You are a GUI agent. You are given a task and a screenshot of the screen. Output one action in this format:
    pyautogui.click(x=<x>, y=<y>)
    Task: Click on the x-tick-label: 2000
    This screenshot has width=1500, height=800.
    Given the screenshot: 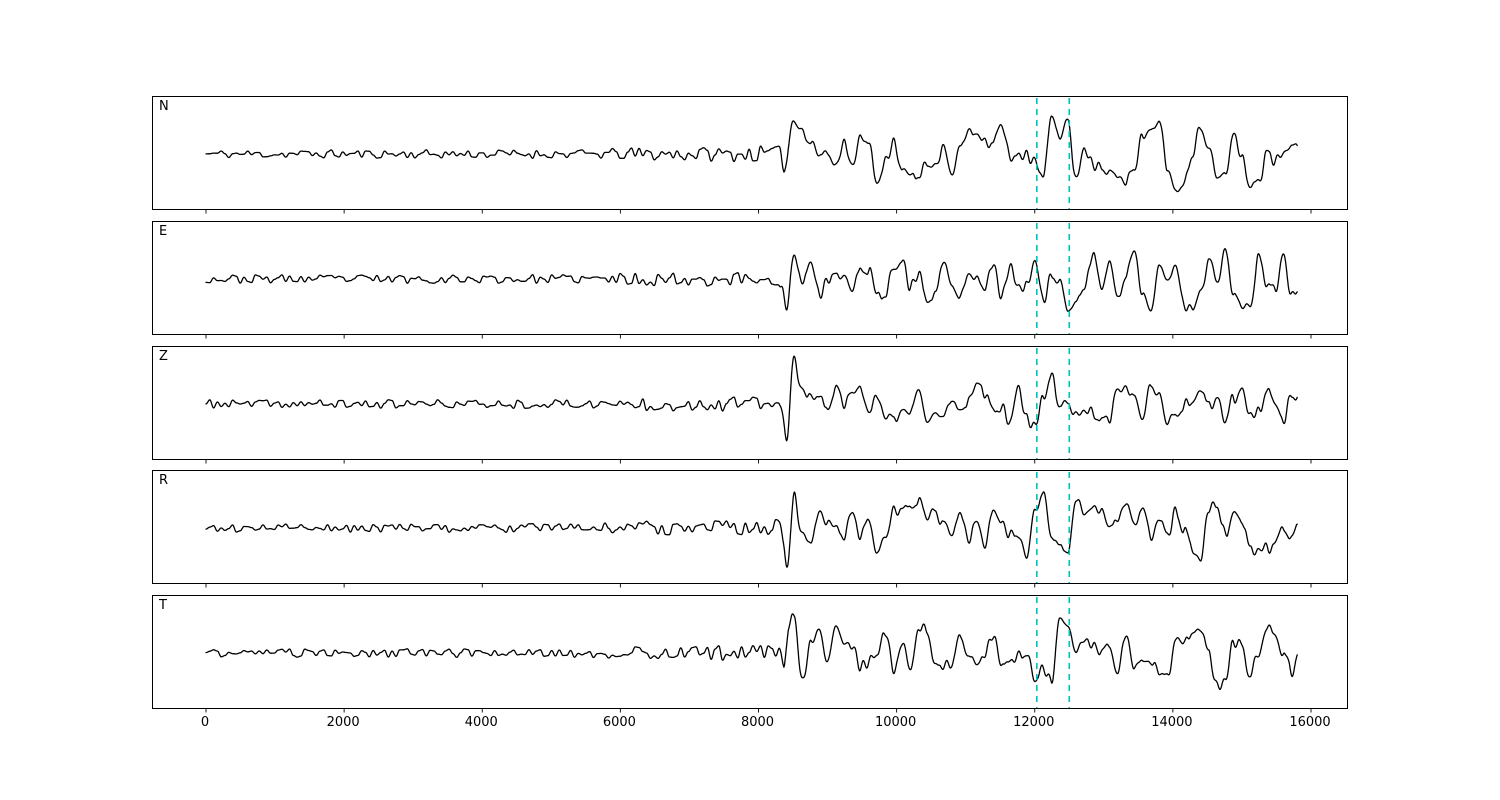 What is the action you would take?
    pyautogui.click(x=343, y=722)
    